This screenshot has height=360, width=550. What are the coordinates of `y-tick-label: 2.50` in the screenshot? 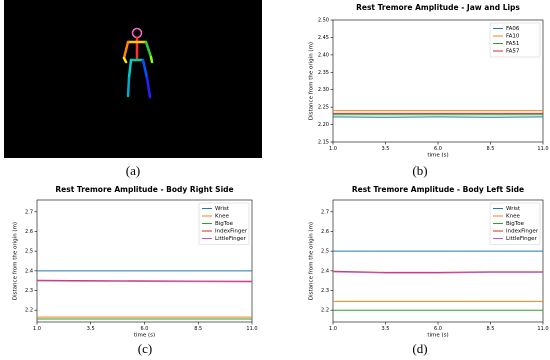 It's located at (323, 21).